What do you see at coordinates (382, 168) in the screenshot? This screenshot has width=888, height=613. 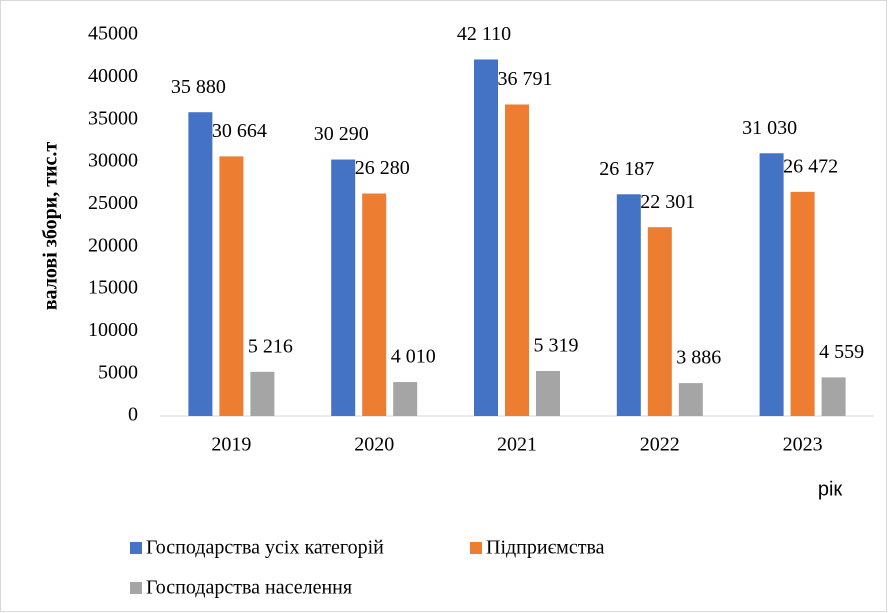 I see `data-label: 26 280` at bounding box center [382, 168].